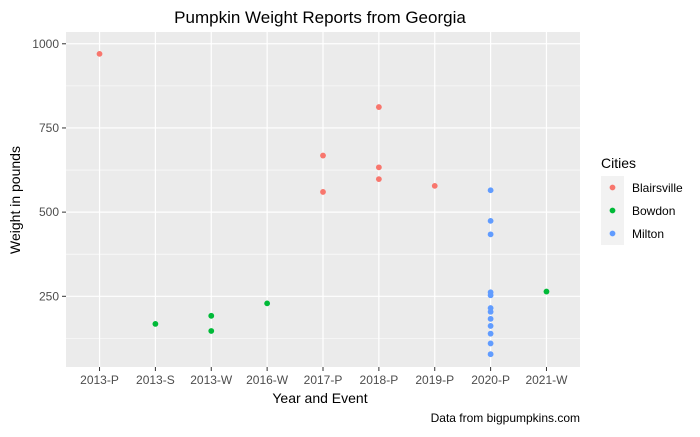 The image size is (700, 437). What do you see at coordinates (49, 170) in the screenshot?
I see `y-axis: 250 500 750 1000` at bounding box center [49, 170].